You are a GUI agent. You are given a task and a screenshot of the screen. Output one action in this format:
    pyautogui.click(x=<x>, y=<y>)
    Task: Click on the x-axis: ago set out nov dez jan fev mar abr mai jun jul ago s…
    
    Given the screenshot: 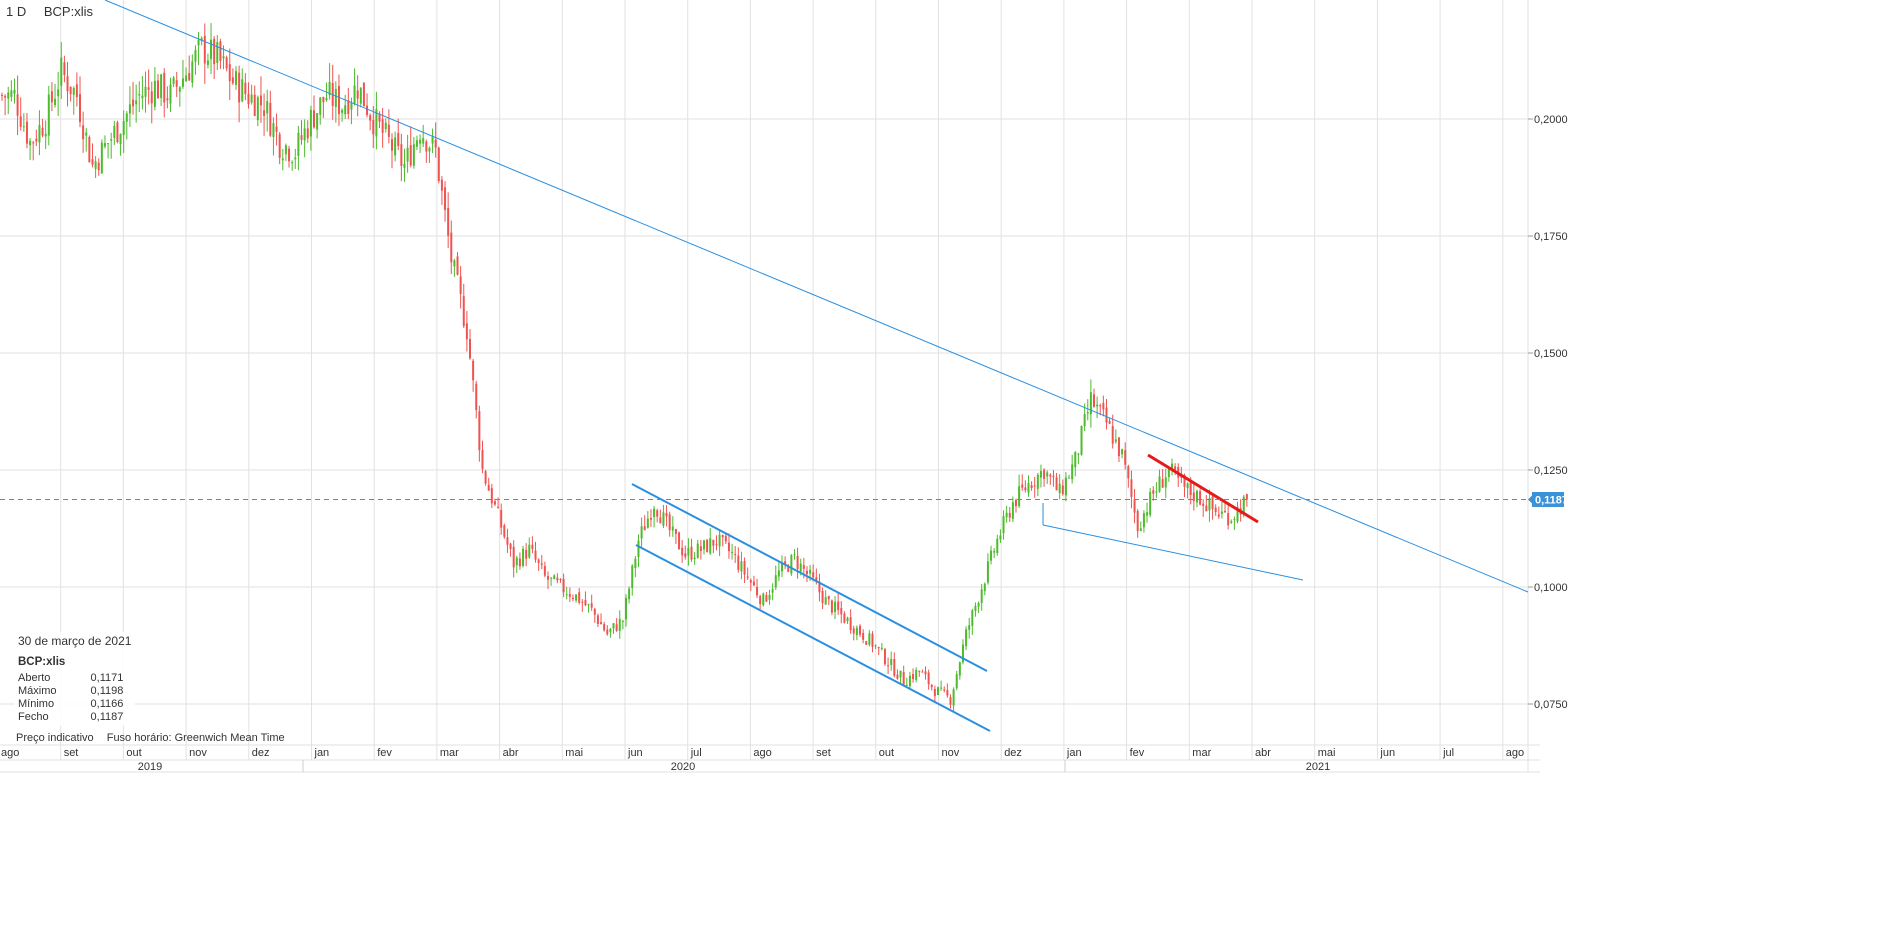 What is the action you would take?
    pyautogui.click(x=762, y=760)
    